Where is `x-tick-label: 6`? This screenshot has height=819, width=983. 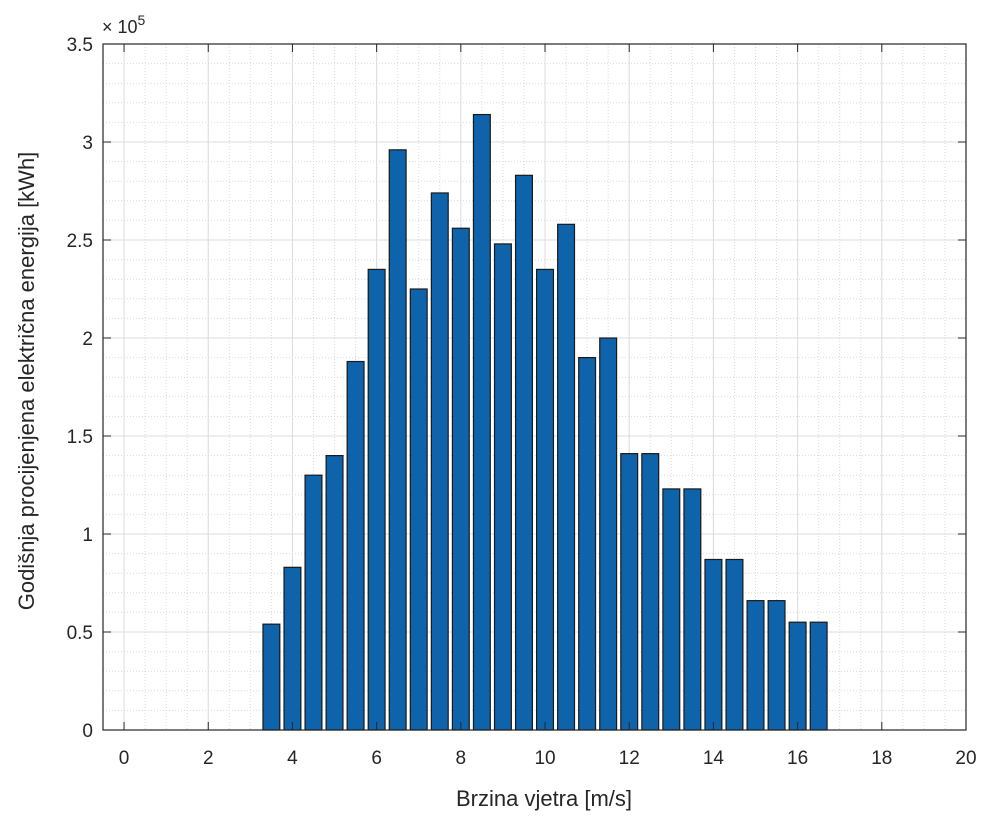 x-tick-label: 6 is located at coordinates (376, 758).